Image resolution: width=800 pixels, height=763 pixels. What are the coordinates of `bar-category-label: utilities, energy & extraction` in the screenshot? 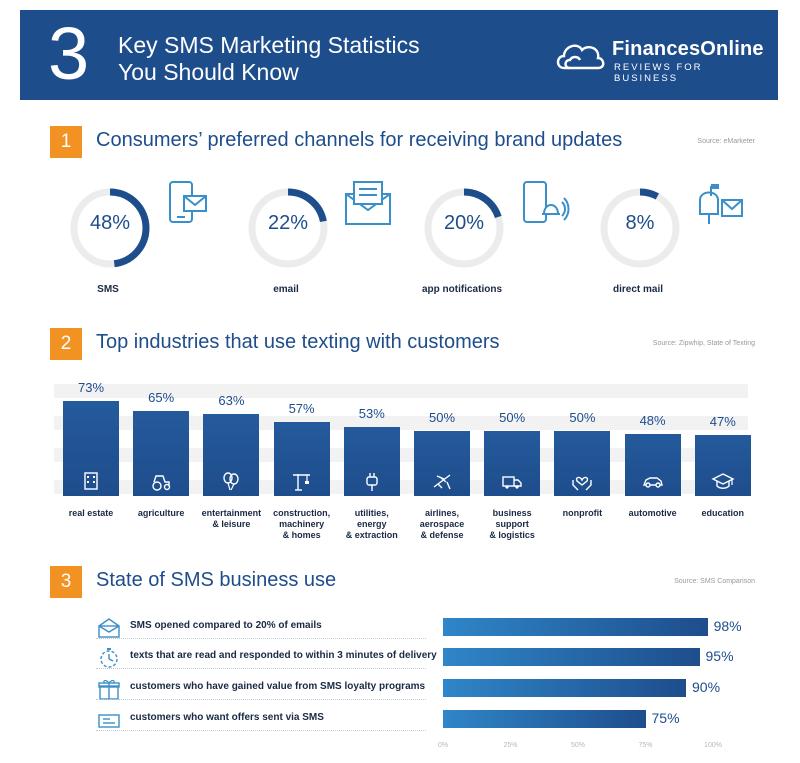 It's located at (371, 524).